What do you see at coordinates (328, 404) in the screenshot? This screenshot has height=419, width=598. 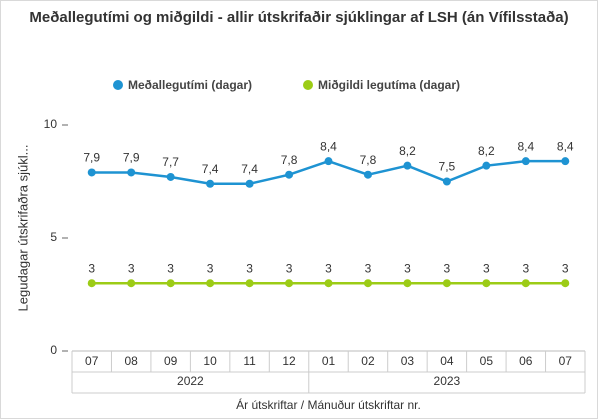 I see `x-axis-label: Ár útskriftar / Mánuður útskriftar nr.` at bounding box center [328, 404].